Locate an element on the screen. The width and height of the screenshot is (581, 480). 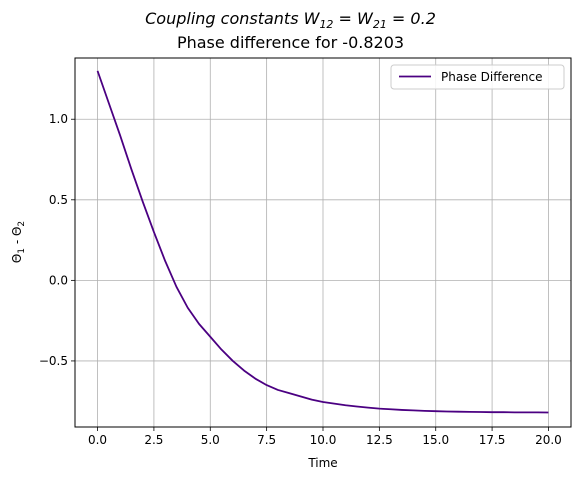
legend-box is located at coordinates (477, 77).